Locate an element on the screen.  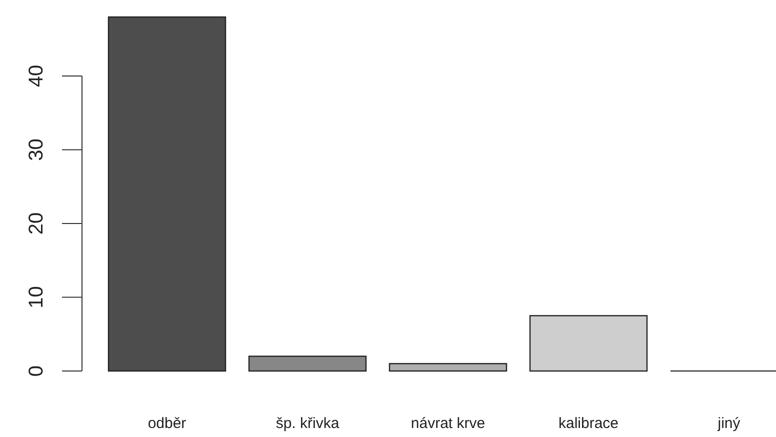
y-tick-label: 0 is located at coordinates (36, 371).